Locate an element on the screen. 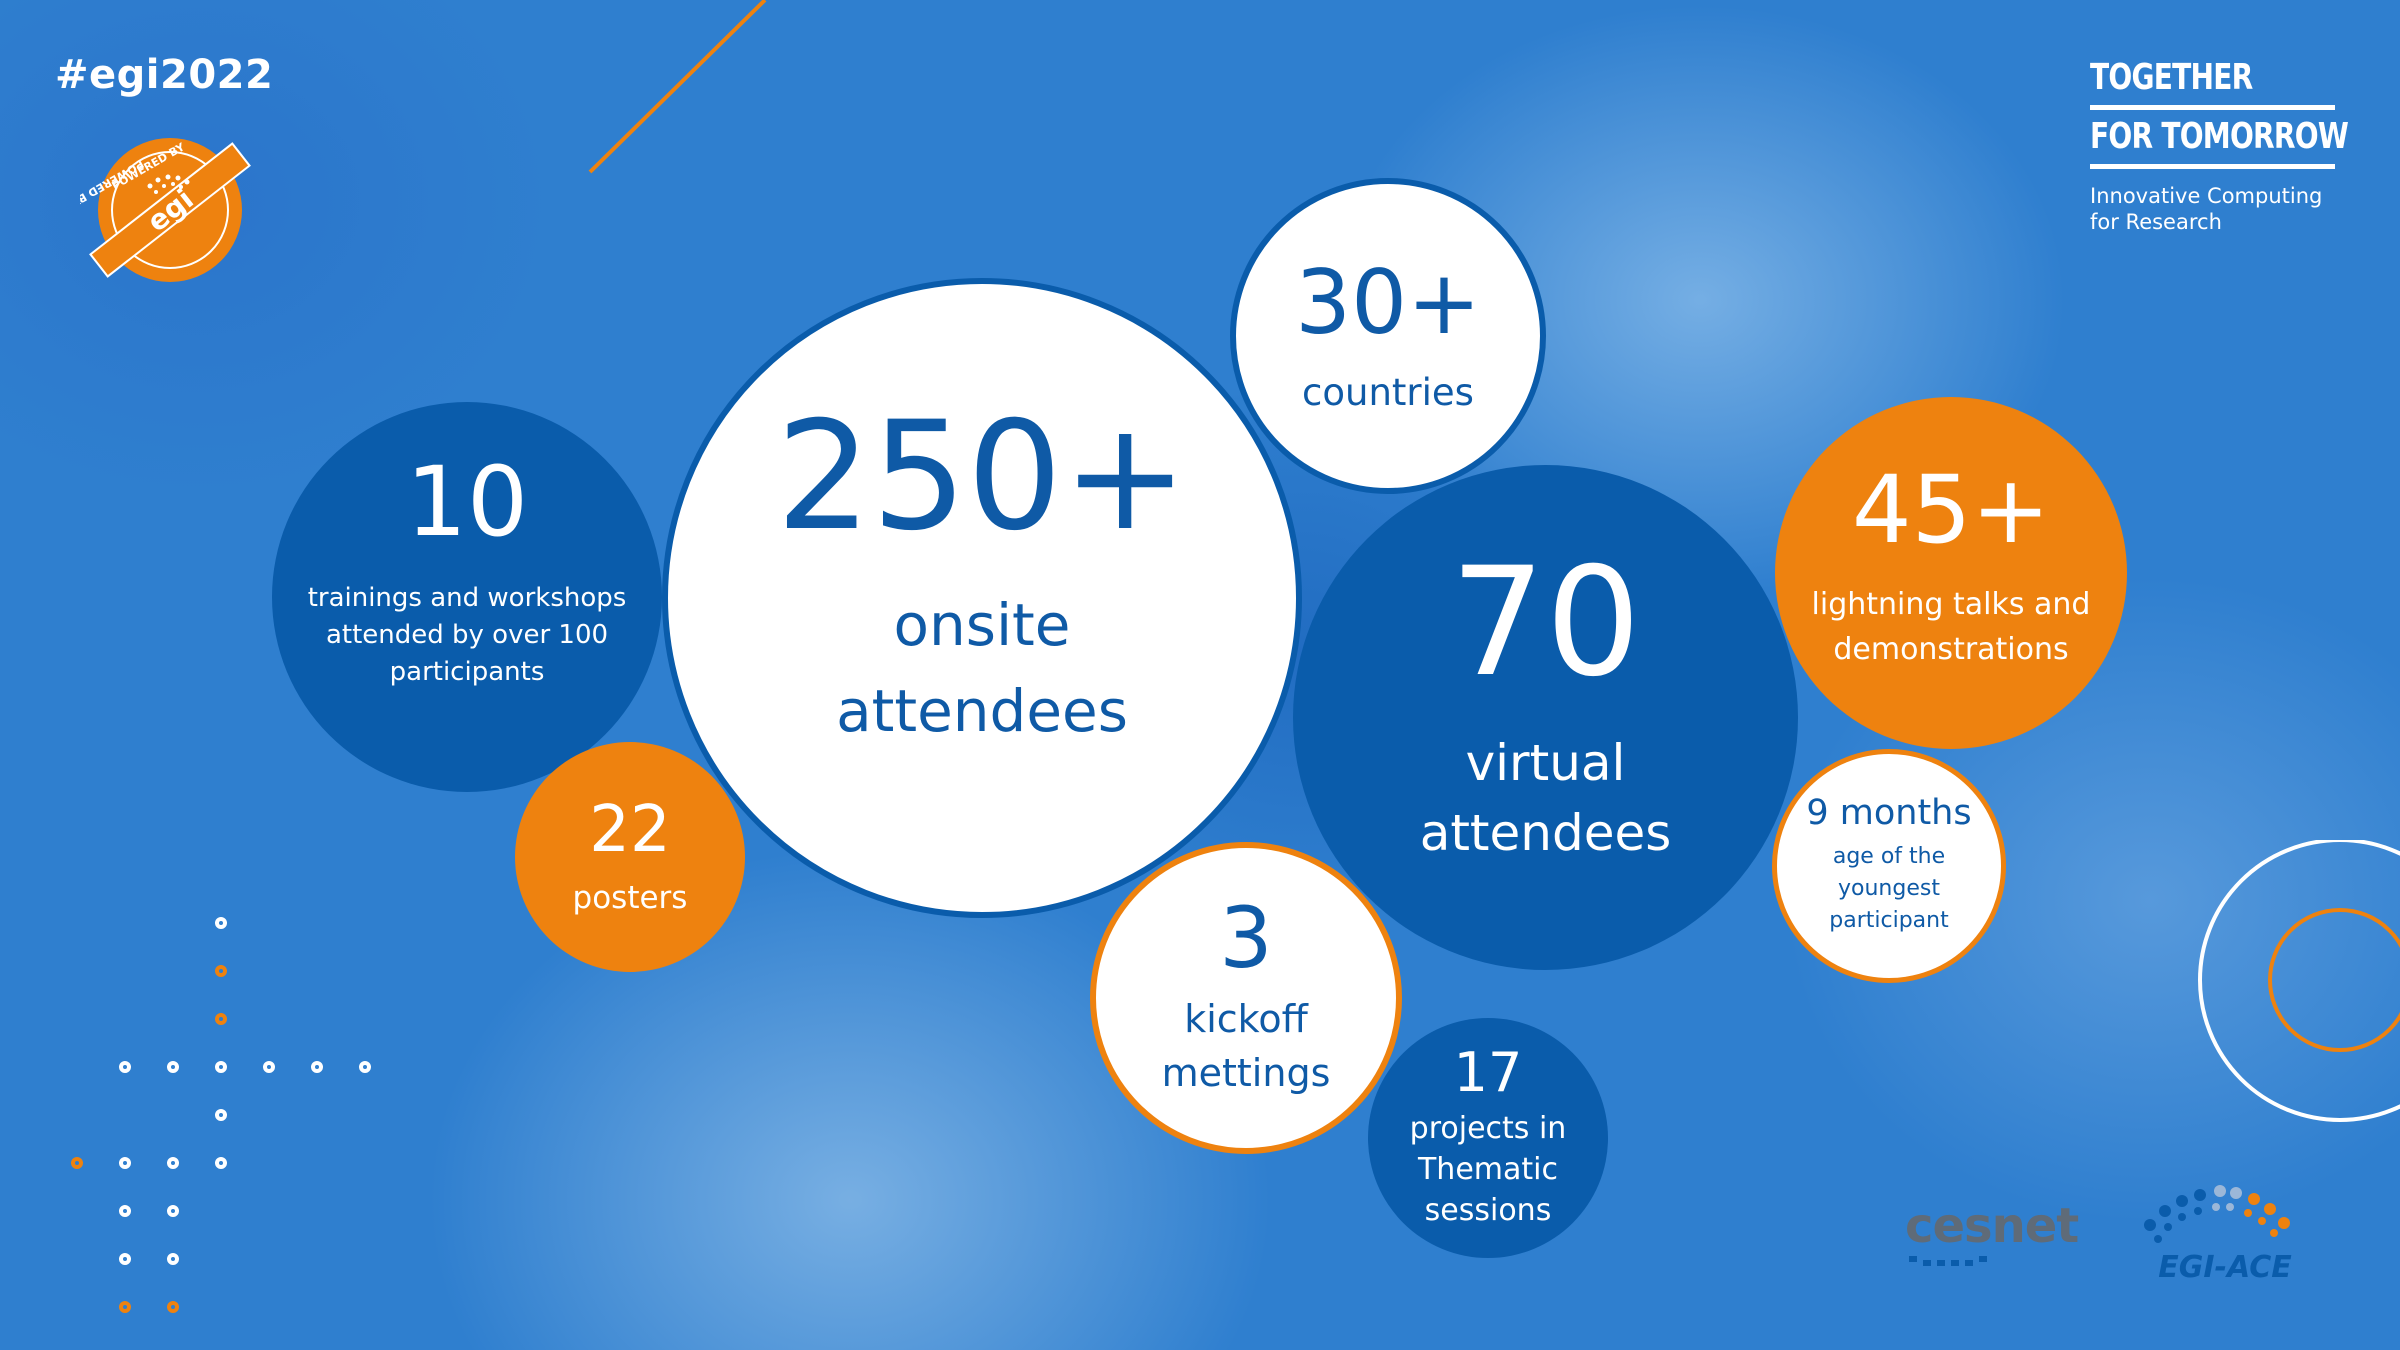 This screenshot has height=1350, width=2400. cesnet-logo: cesnet is located at coordinates (1992, 1233).